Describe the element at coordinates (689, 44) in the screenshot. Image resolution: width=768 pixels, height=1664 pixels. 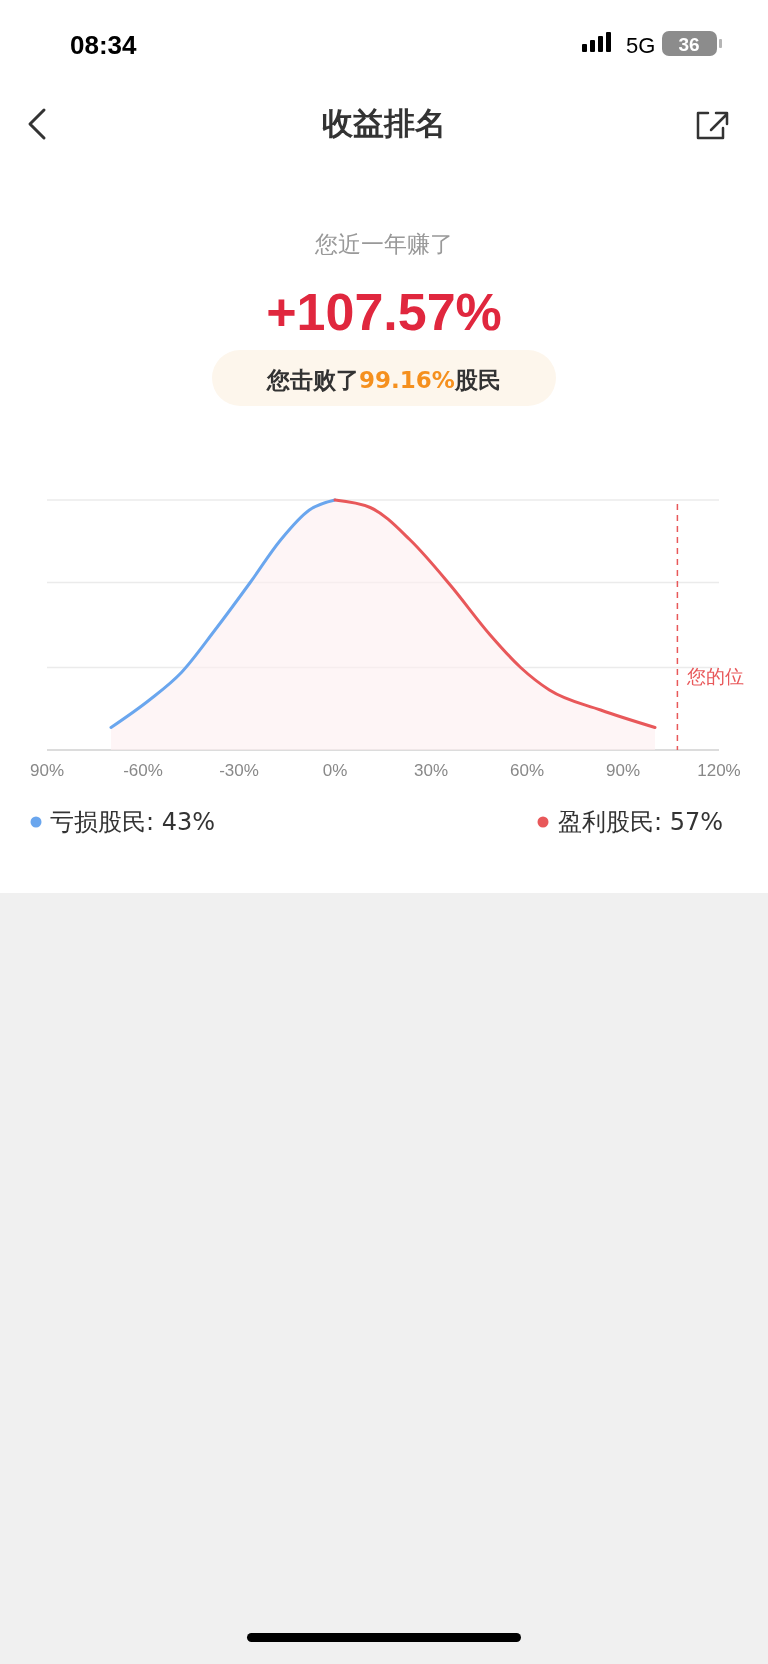
I see `text: 36` at that location.